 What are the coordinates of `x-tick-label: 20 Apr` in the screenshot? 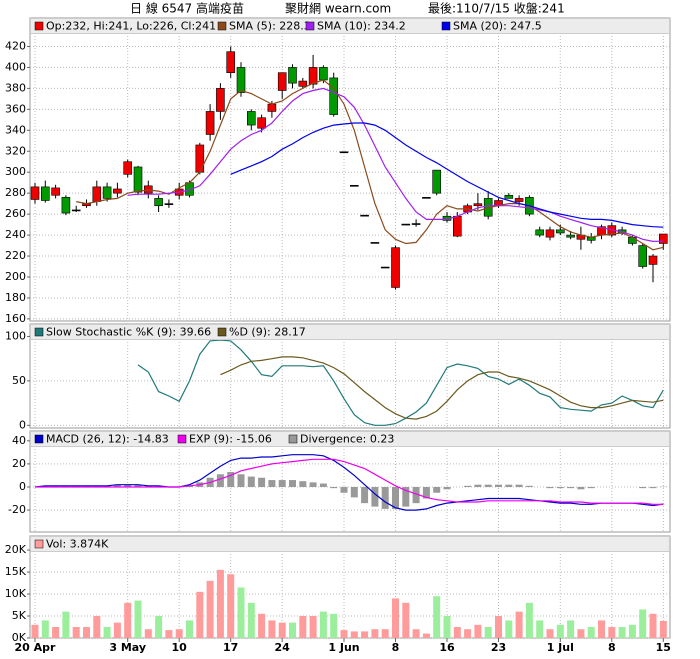 It's located at (36, 647).